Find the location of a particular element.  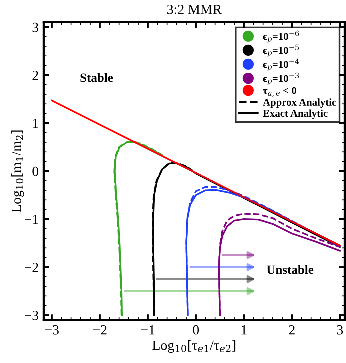

x-tick-label: 3 is located at coordinates (340, 330).